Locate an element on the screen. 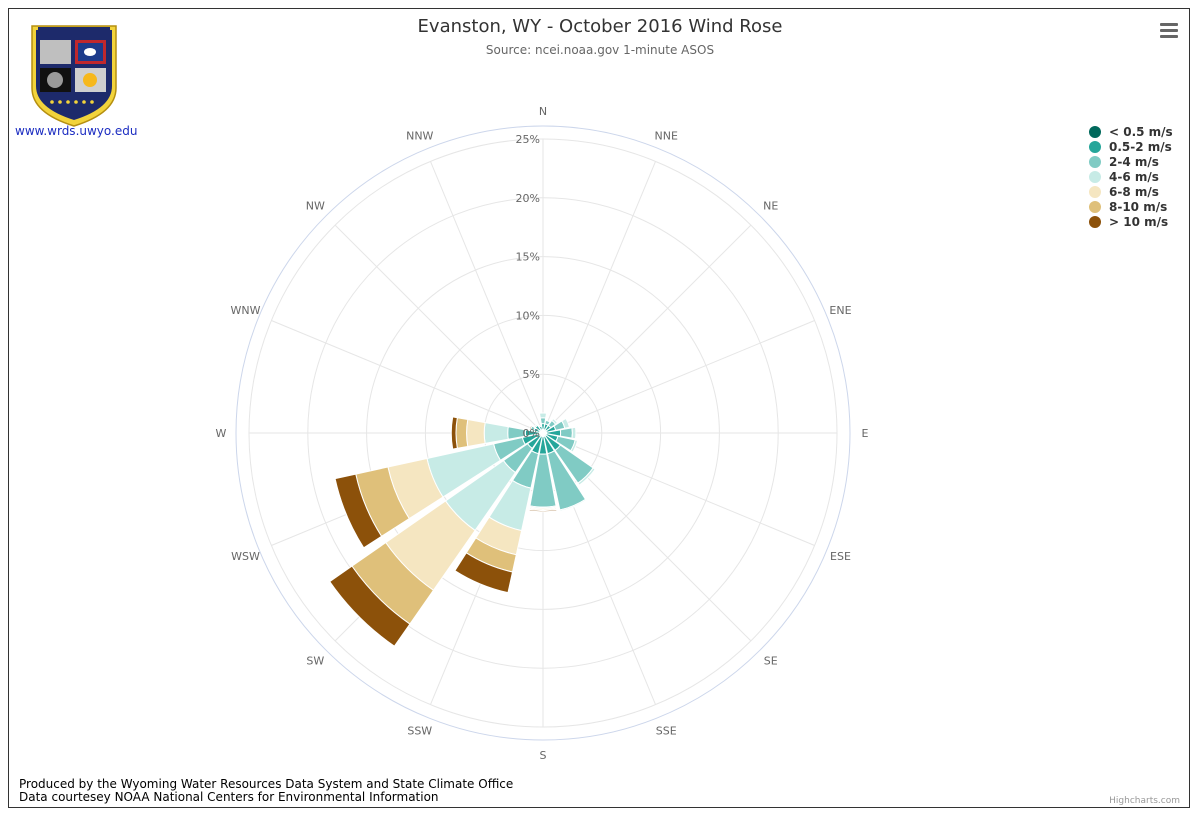 This screenshot has height=818, width=1200. direction-label-S: S is located at coordinates (543, 755).